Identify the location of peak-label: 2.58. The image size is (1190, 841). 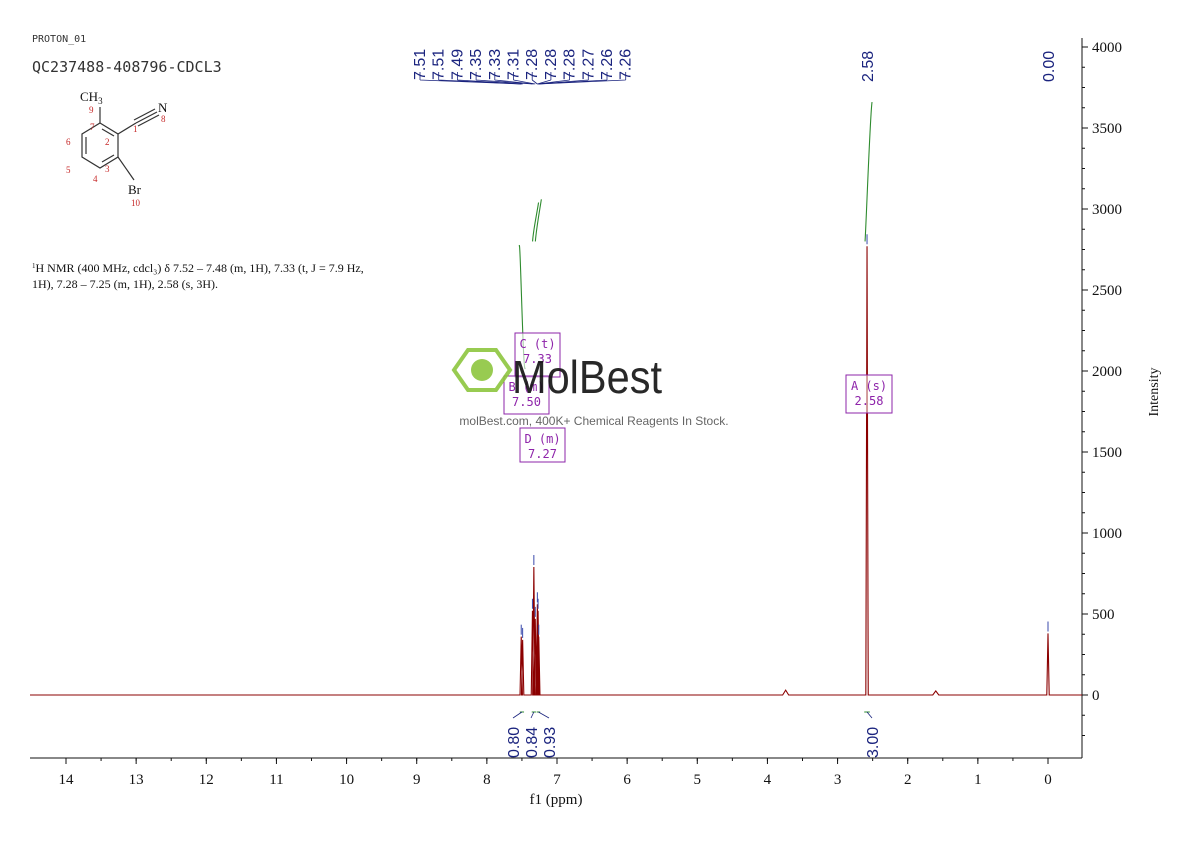
(868, 66).